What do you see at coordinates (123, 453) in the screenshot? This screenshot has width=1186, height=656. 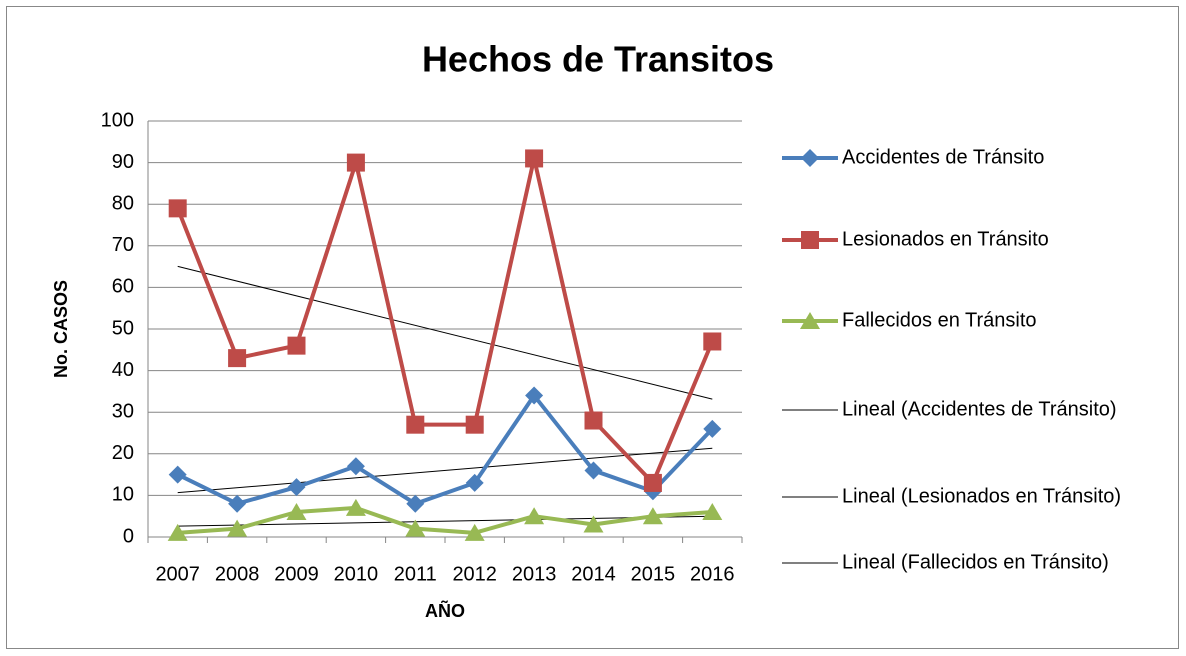 I see `y-tick-label: 20` at bounding box center [123, 453].